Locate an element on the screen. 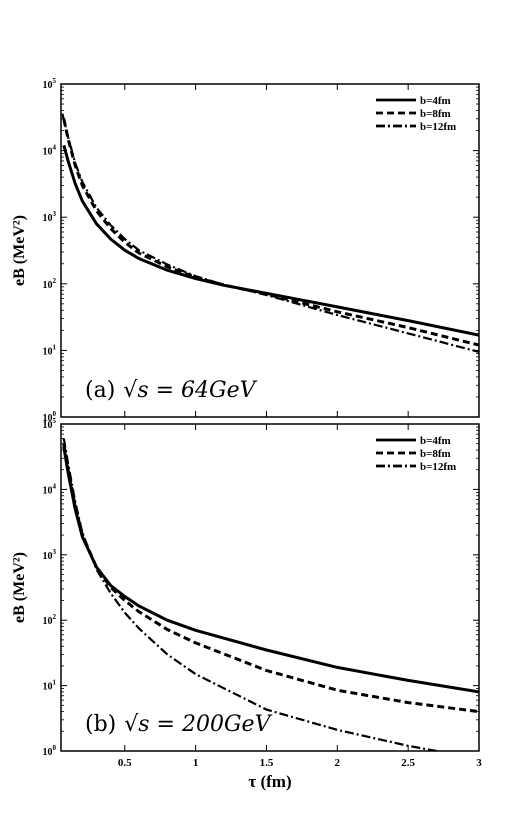 Image resolution: width=521 pixels, height=835 pixels. x-axis-label: τ (fm) is located at coordinates (269, 781).